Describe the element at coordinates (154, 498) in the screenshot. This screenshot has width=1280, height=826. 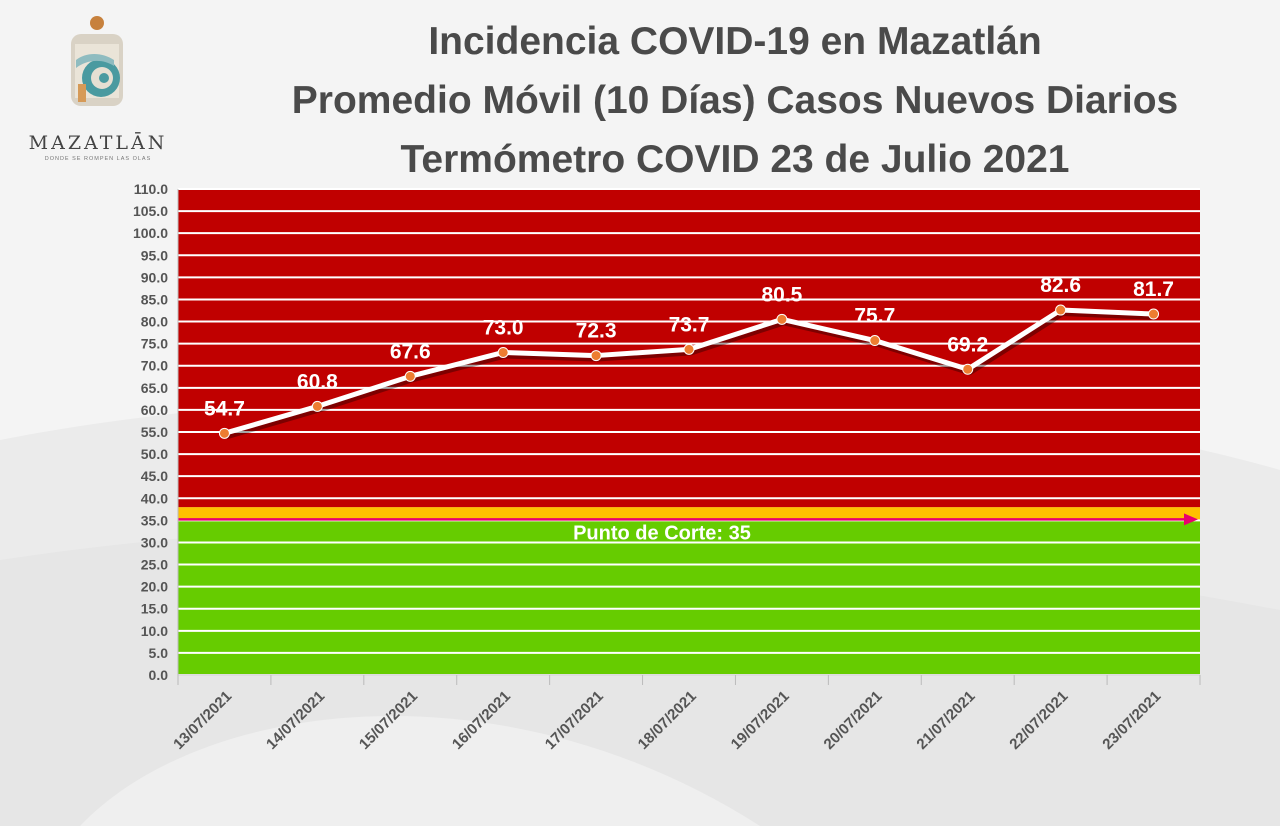
I see `y-tick-label: 40.0` at that location.